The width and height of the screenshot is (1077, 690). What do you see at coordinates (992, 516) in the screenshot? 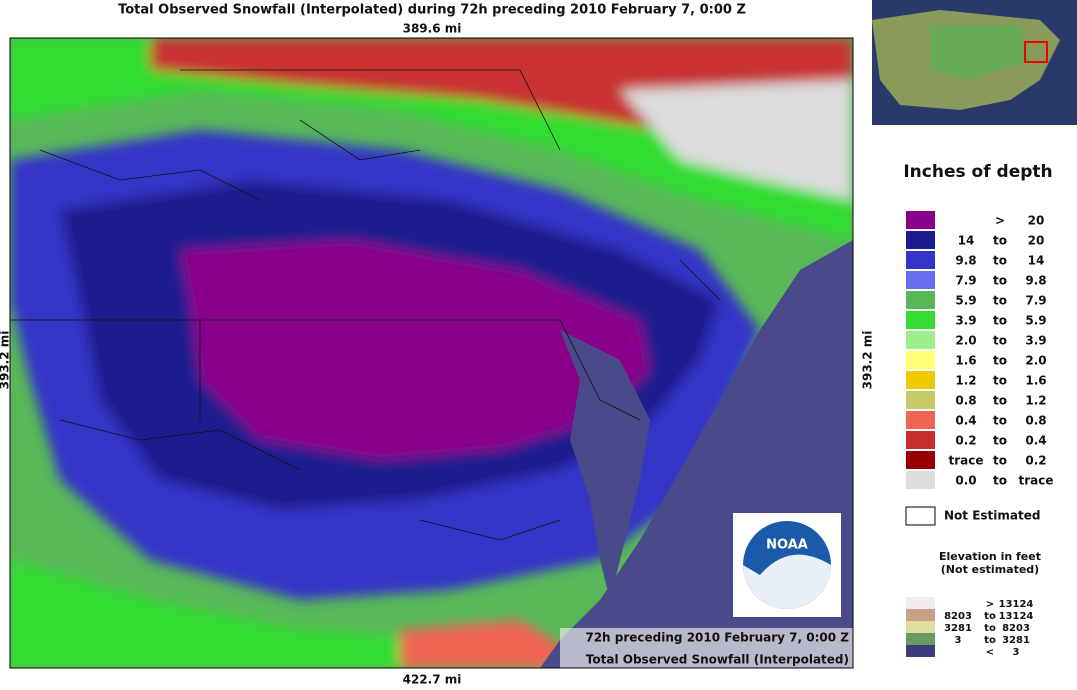
I see `legend-label: Not Estimated` at bounding box center [992, 516].